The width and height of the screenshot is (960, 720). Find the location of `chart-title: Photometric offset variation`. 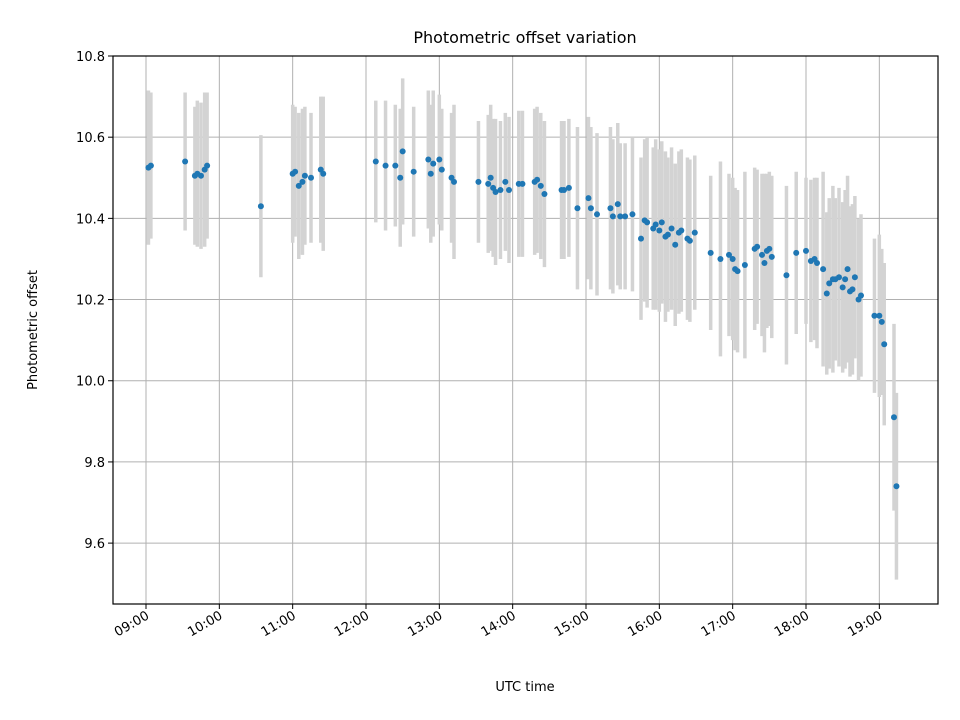

chart-title: Photometric offset variation is located at coordinates (524, 37).